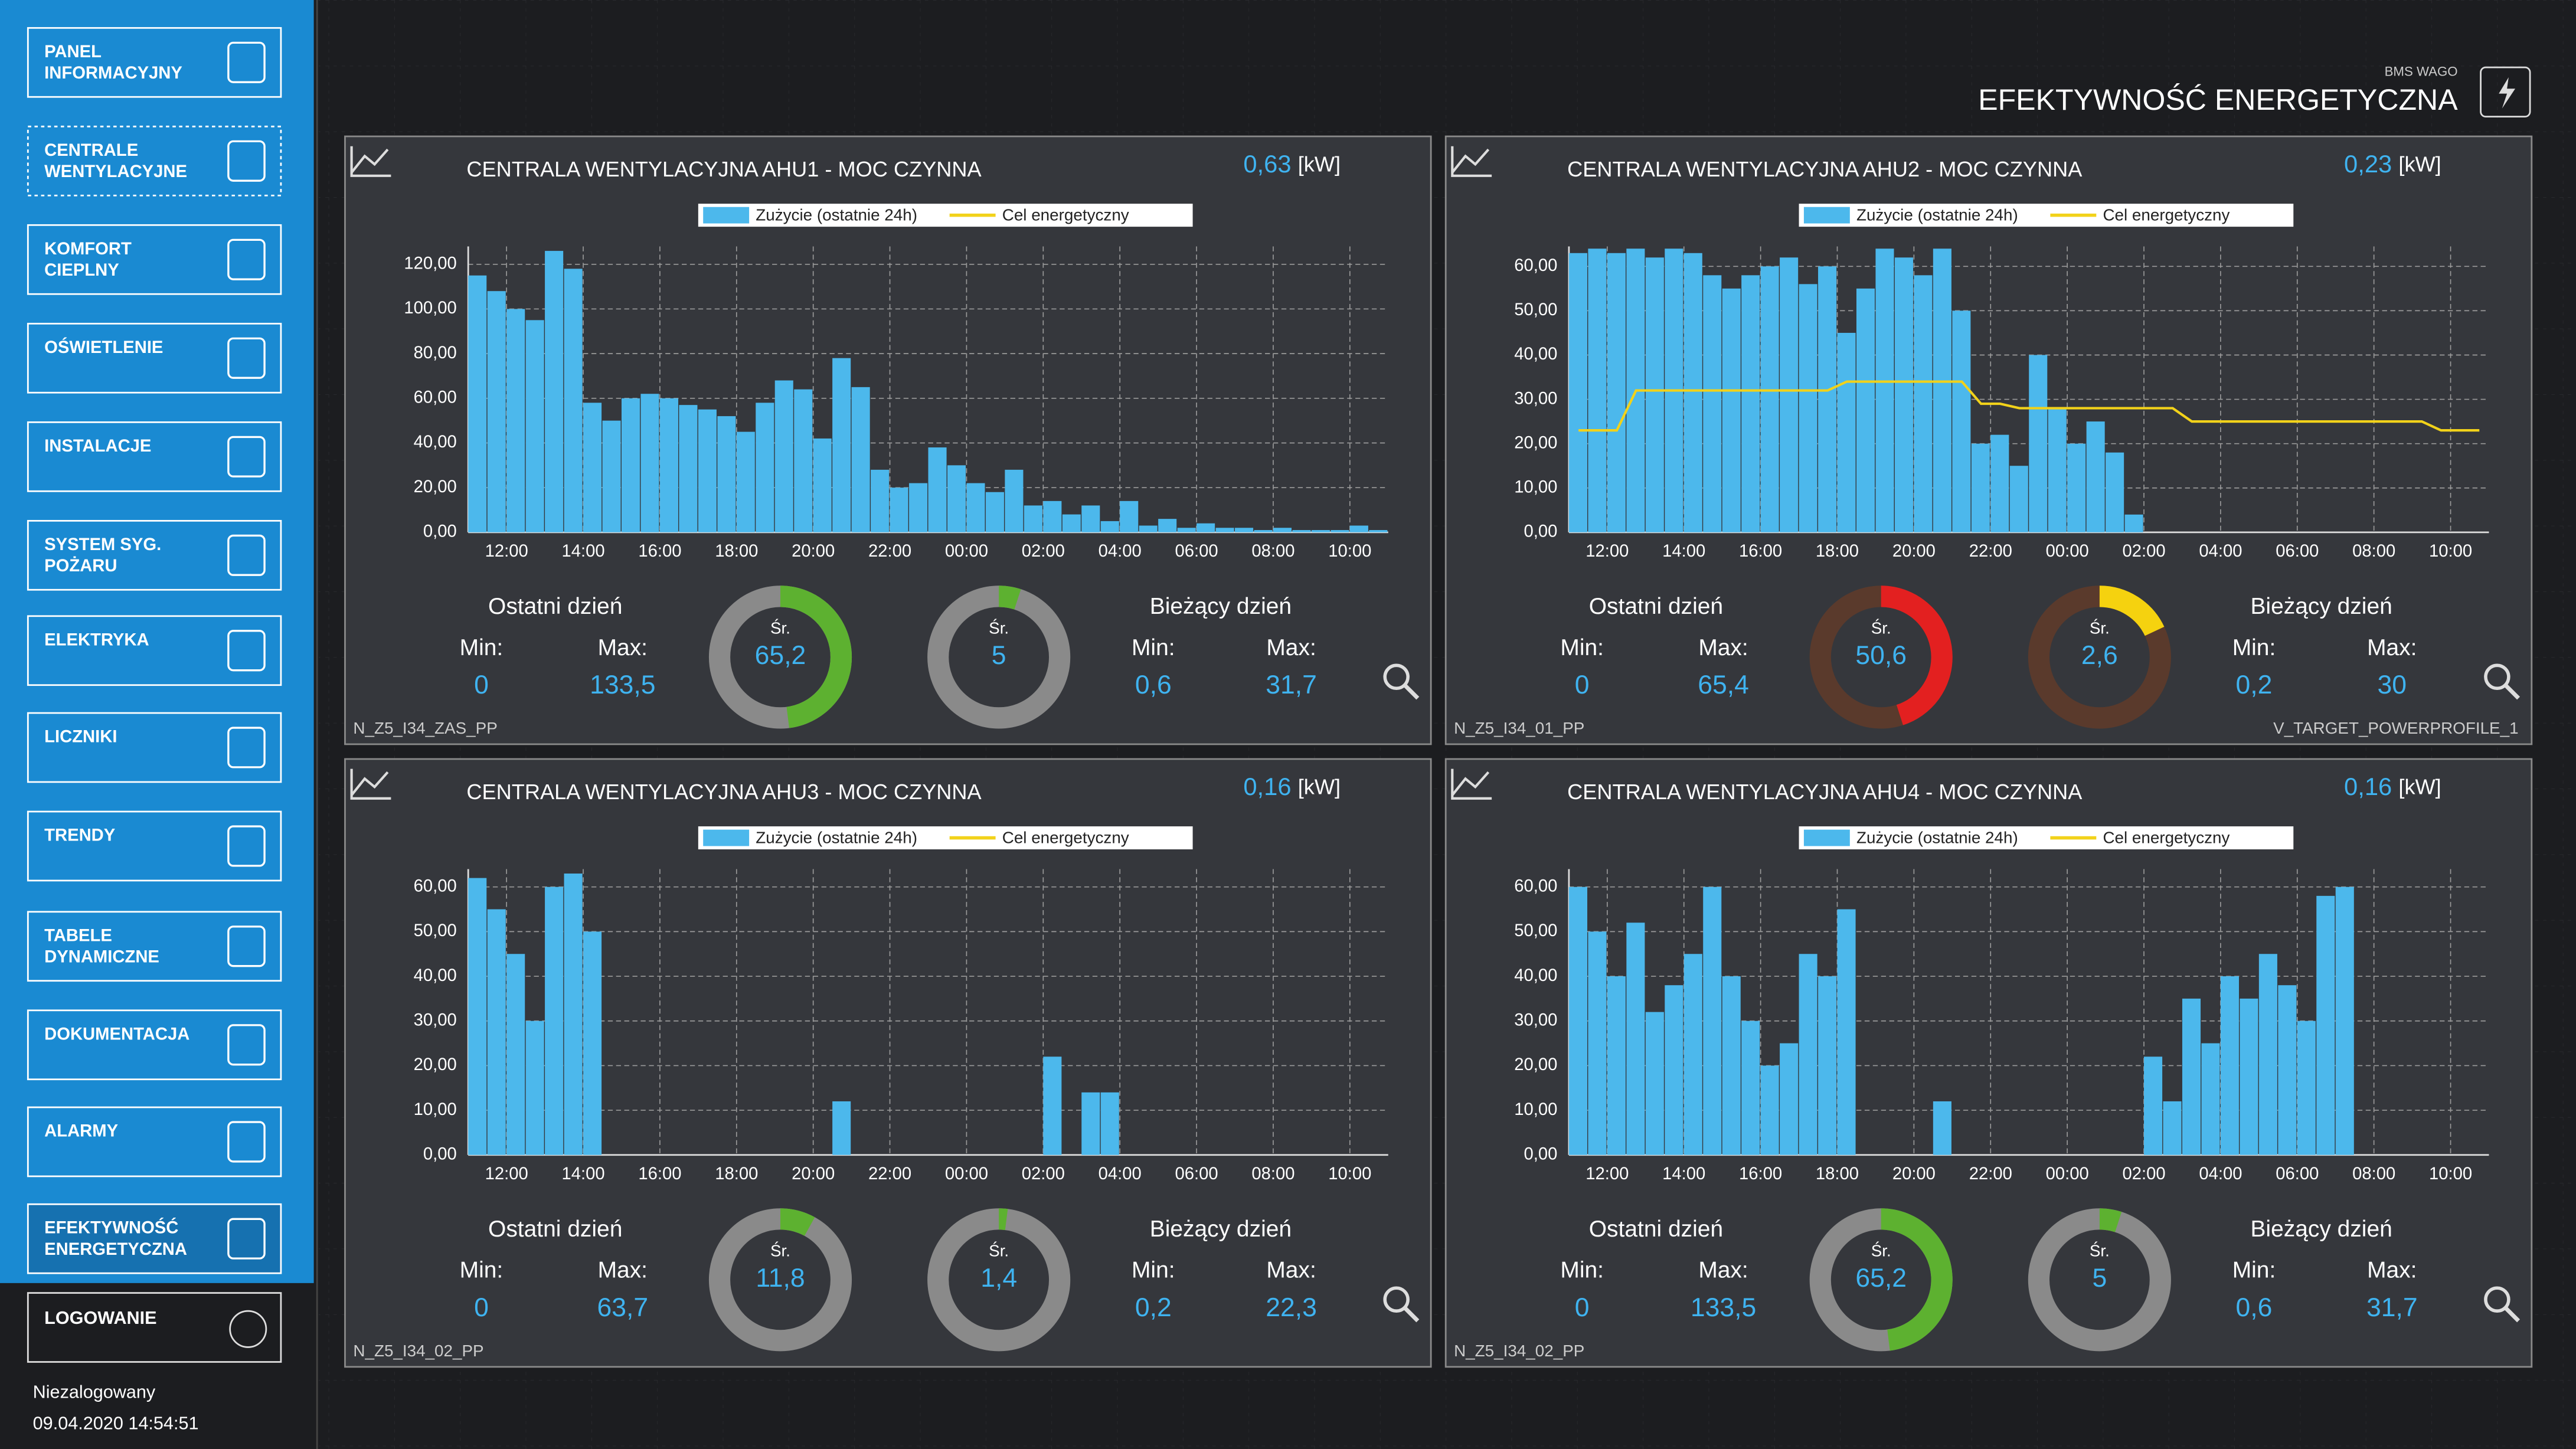 The height and width of the screenshot is (1449, 2576). What do you see at coordinates (1881, 655) in the screenshot?
I see `donut-value: 50,6` at bounding box center [1881, 655].